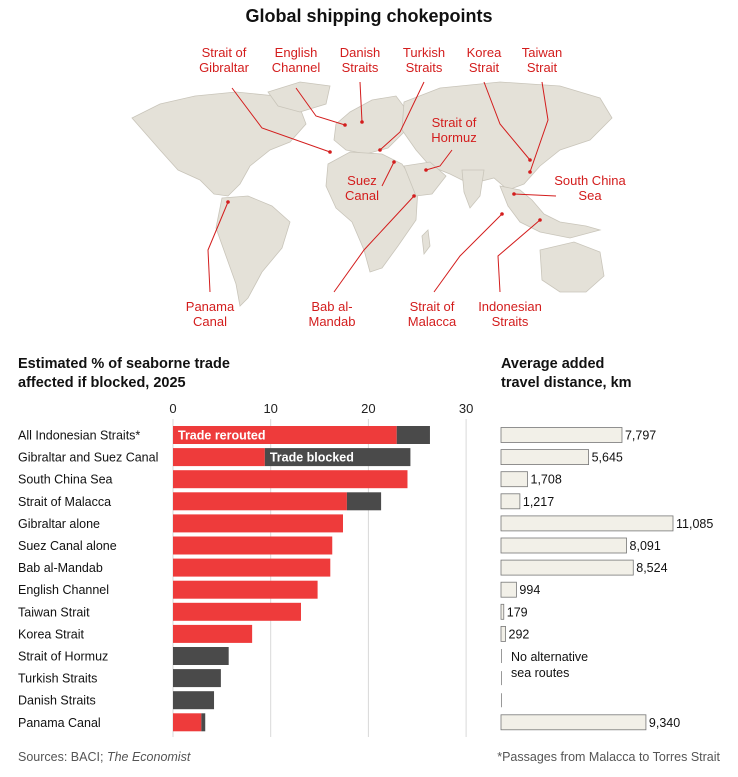 The height and width of the screenshot is (777, 738). Describe the element at coordinates (466, 408) in the screenshot. I see `x-tick-label: 30` at that location.